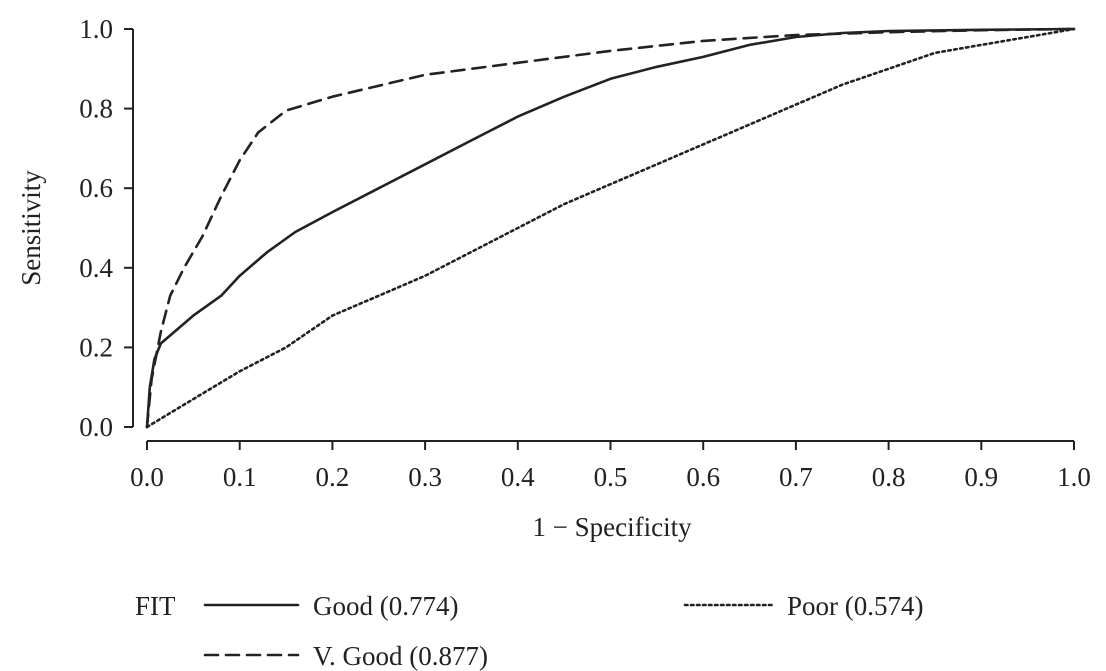 This screenshot has height=671, width=1106. What do you see at coordinates (240, 477) in the screenshot?
I see `x-tick-label: 0.1` at bounding box center [240, 477].